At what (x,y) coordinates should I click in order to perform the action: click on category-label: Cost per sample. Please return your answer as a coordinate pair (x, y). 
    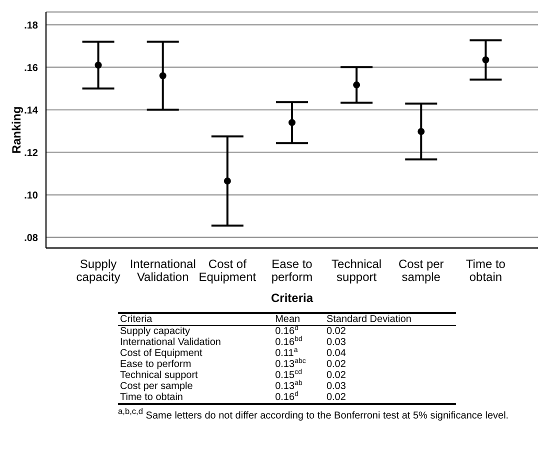
    Looking at the image, I should click on (156, 386).